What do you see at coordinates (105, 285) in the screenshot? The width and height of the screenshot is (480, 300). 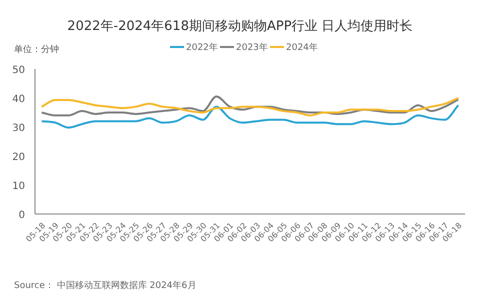 I see `source-note: Source： 中国移动互联网数据库 2024年6月` at bounding box center [105, 285].